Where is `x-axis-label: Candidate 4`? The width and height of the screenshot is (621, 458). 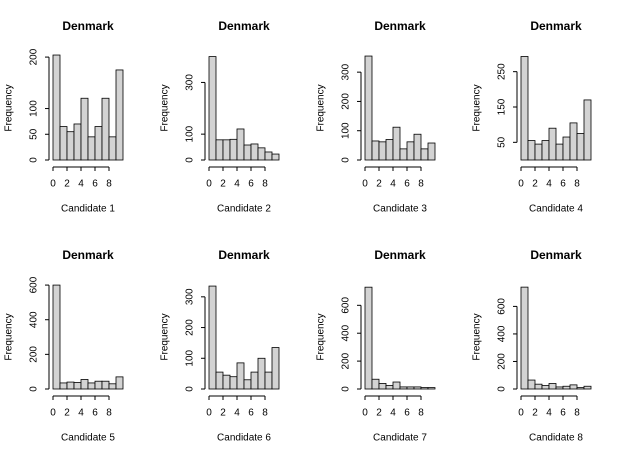
x-axis-label: Candidate 4 is located at coordinates (556, 209).